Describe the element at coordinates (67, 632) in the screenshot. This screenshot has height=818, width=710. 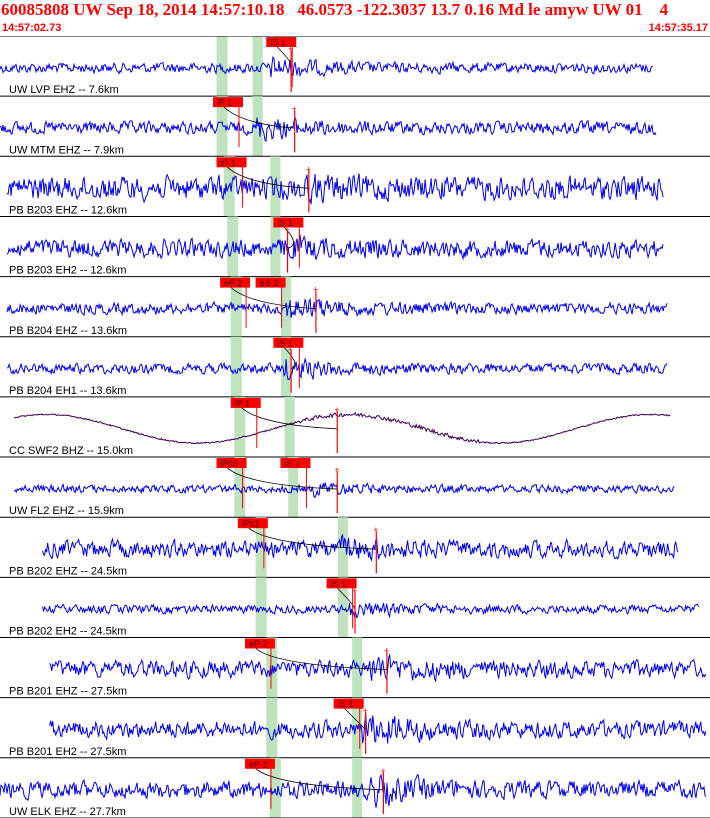
I see `station-label-9: PB B202 EH2 -- 24.5km` at that location.